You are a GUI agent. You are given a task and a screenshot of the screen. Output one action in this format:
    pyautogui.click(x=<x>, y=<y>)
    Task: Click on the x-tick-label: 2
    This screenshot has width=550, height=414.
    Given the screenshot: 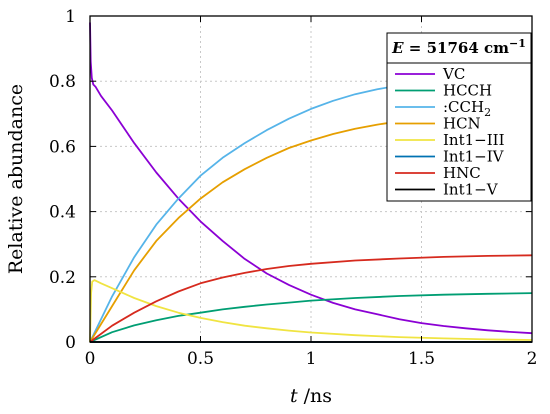 What is the action you would take?
    pyautogui.click(x=532, y=359)
    